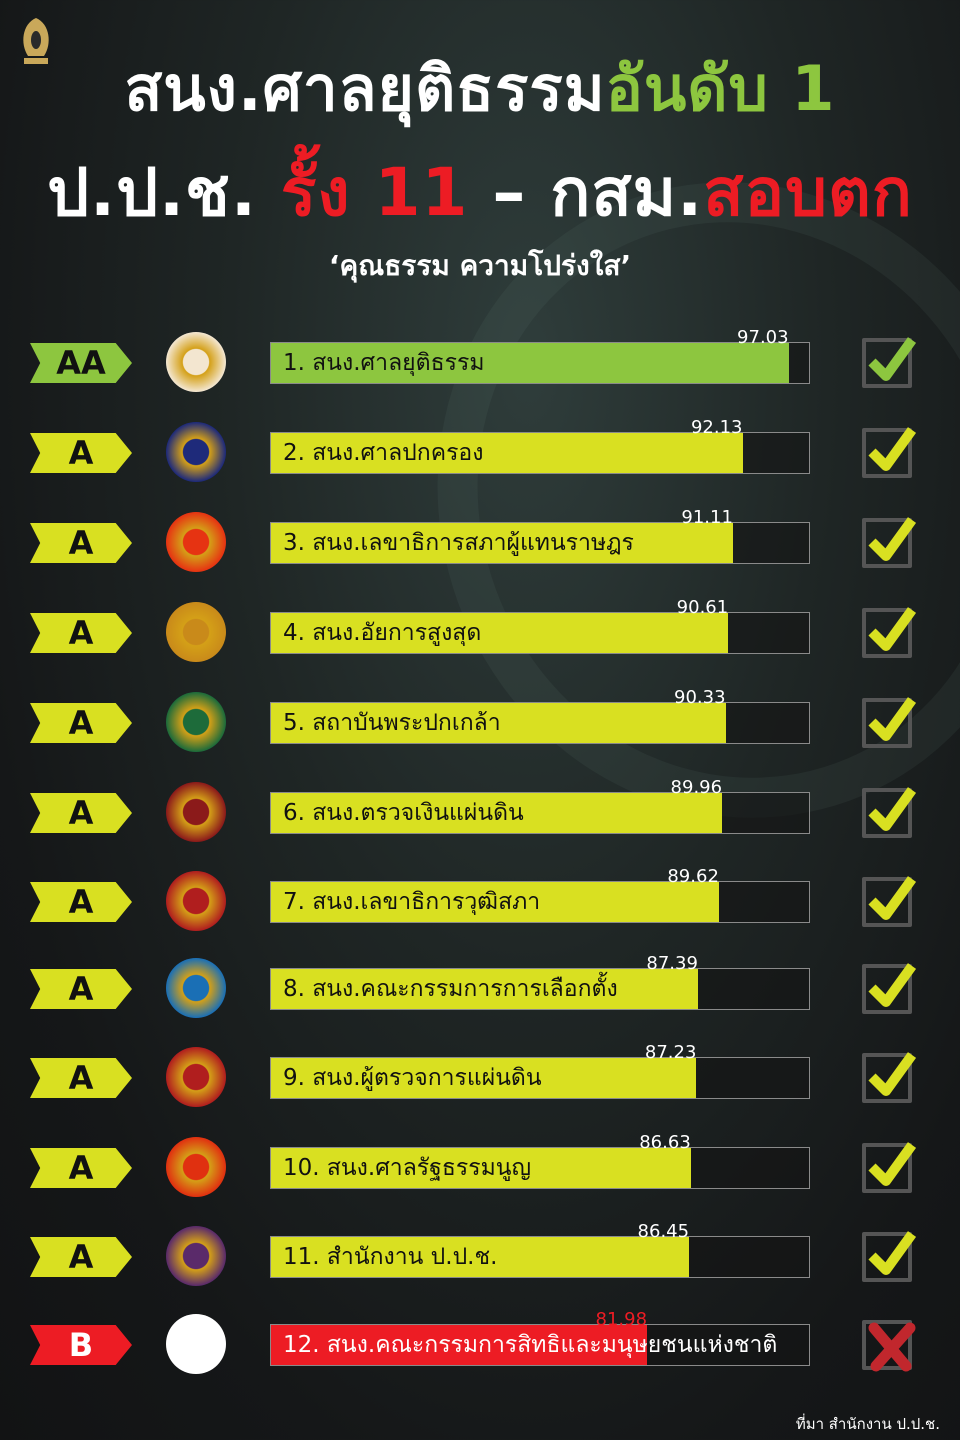 The image size is (960, 1440). Describe the element at coordinates (702, 607) in the screenshot. I see `value-label: 90.61` at that location.